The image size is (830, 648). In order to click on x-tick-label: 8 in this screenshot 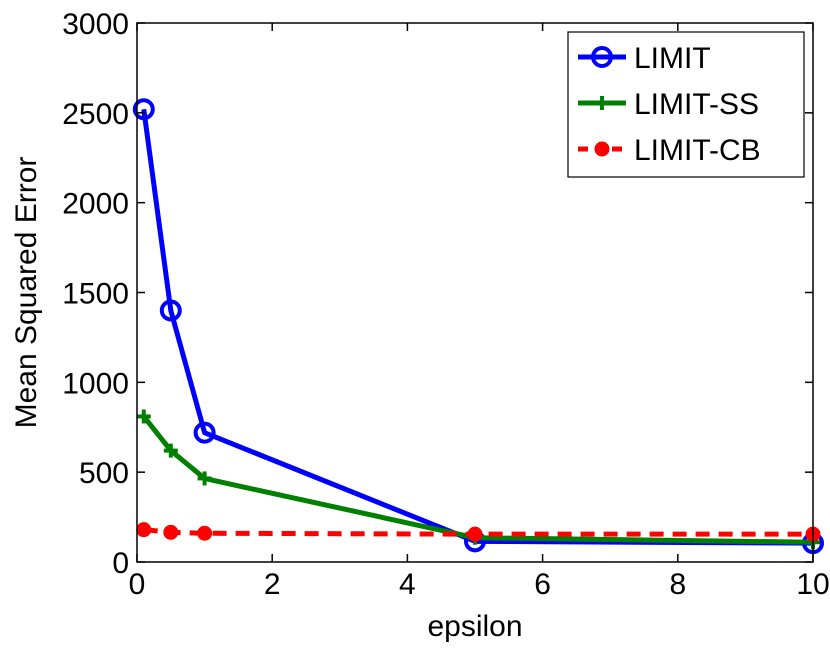, I will do `click(677, 584)`.